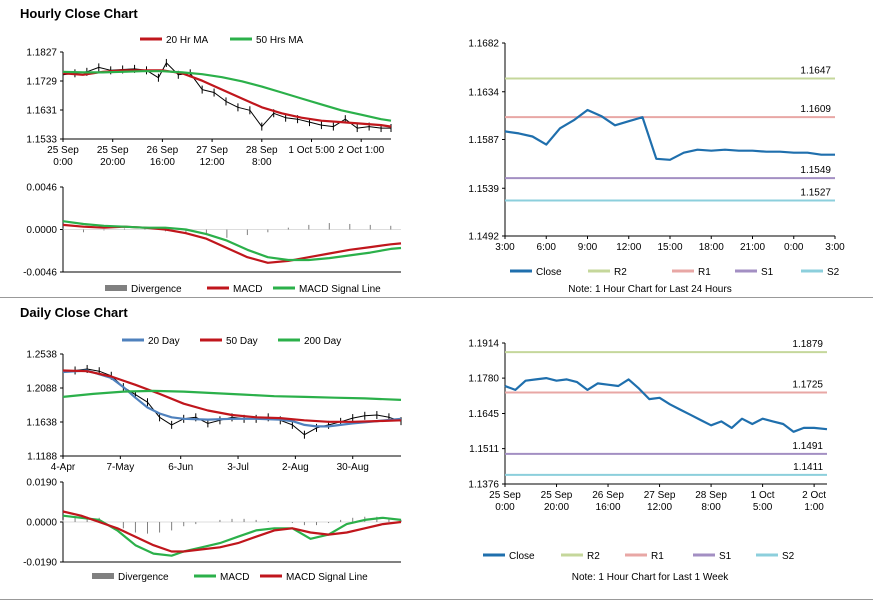 Image resolution: width=873 pixels, height=601 pixels. What do you see at coordinates (232, 396) in the screenshot?
I see `daily-ma-series-50-day` at bounding box center [232, 396].